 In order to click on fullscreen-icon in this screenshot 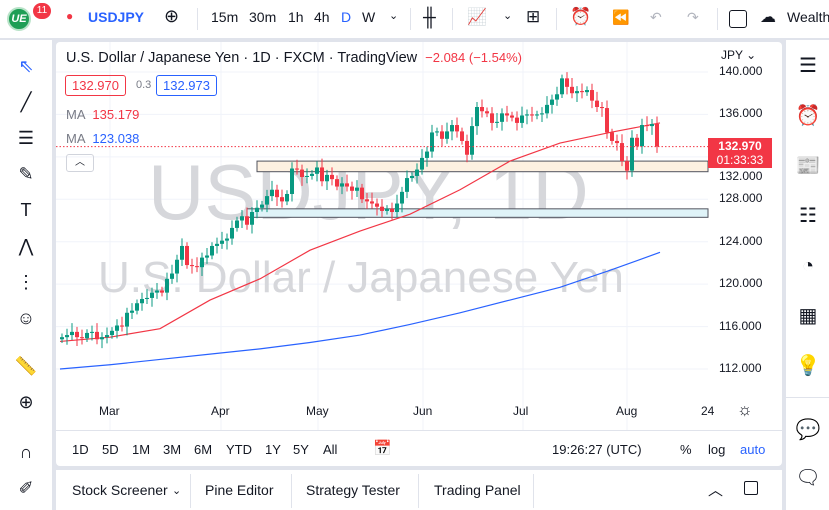, I will do `click(738, 19)`.